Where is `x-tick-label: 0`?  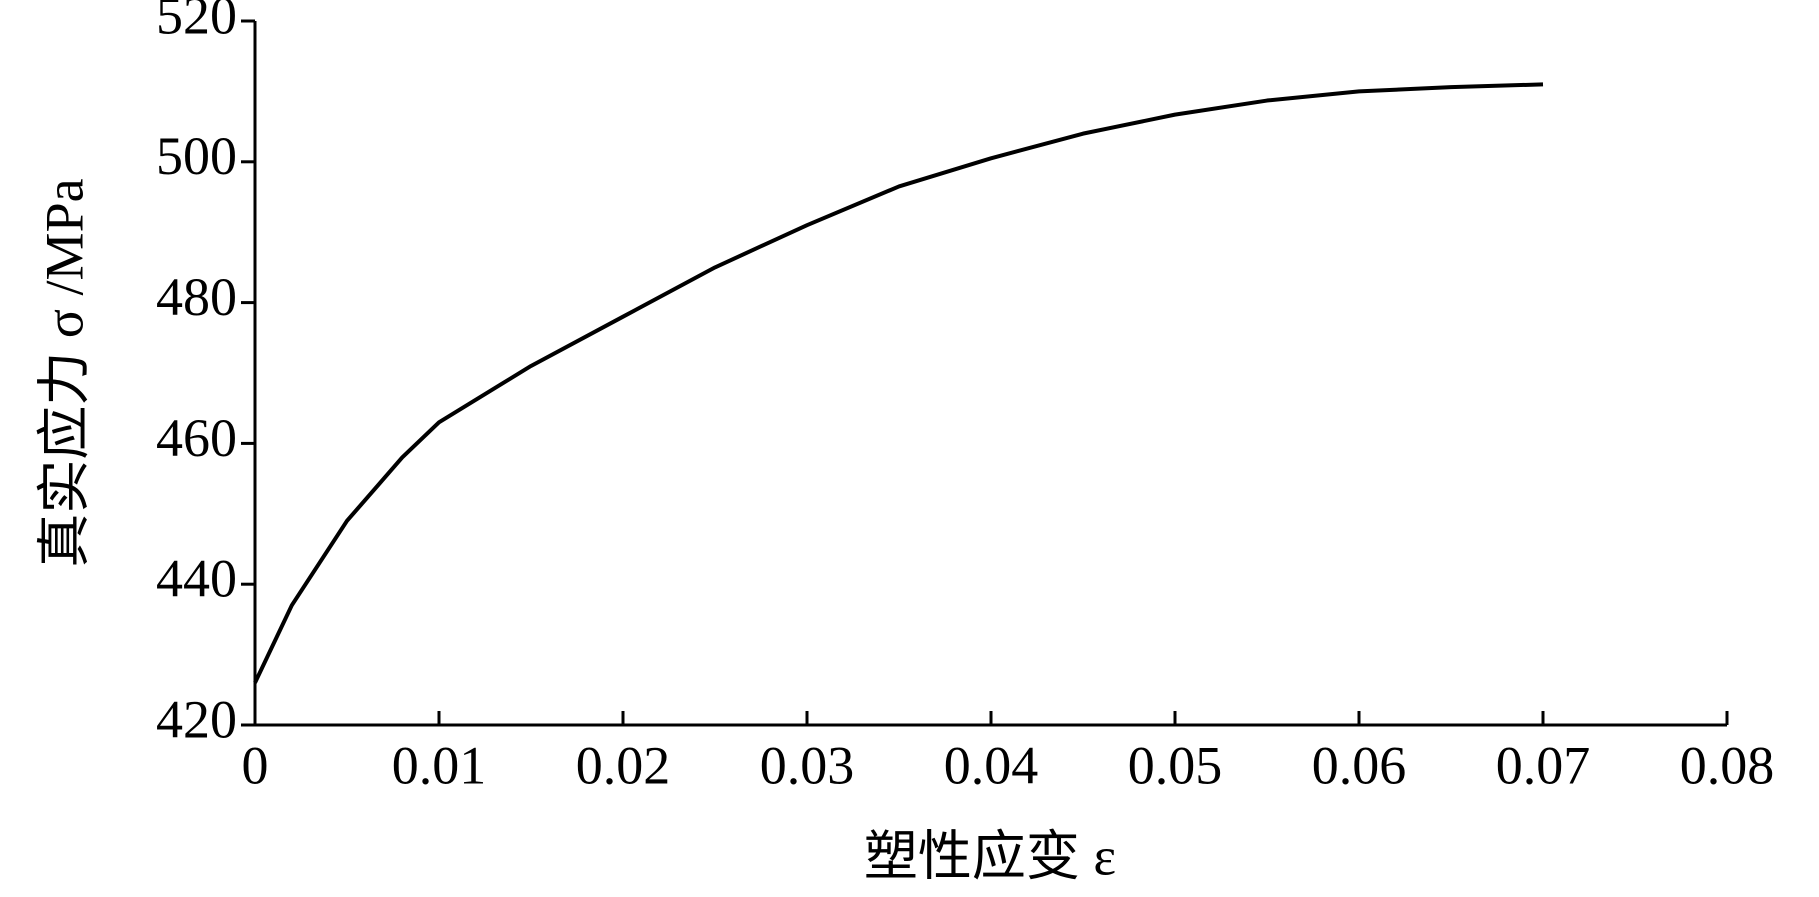
x-tick-label: 0 is located at coordinates (255, 765).